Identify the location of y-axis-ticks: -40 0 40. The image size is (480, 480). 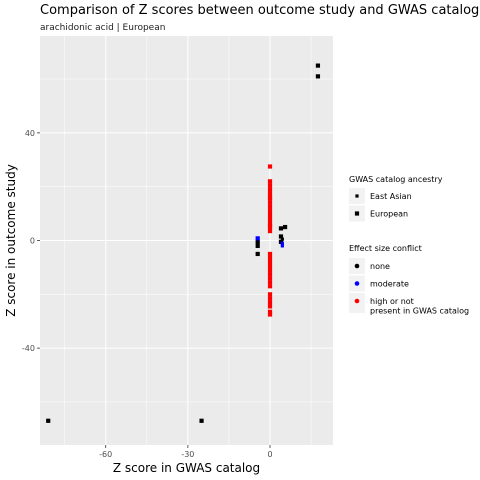
(31, 241).